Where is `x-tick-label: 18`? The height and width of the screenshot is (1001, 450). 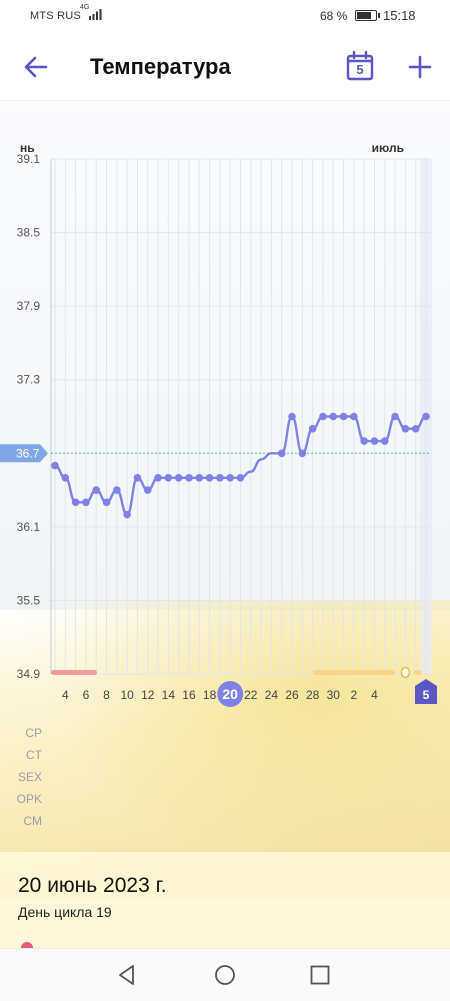
x-tick-label: 18 is located at coordinates (210, 695).